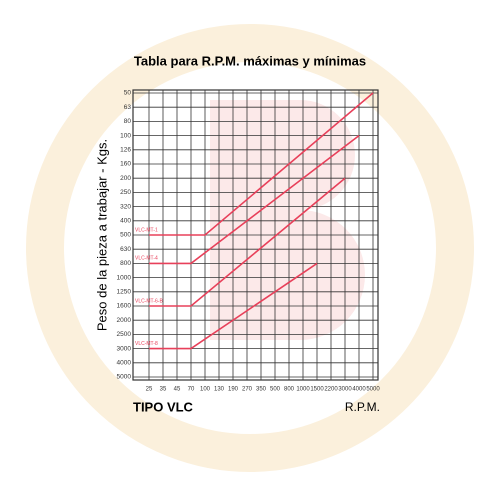 Image resolution: width=500 pixels, height=503 pixels. I want to click on x-tick-label: 2200, so click(331, 390).